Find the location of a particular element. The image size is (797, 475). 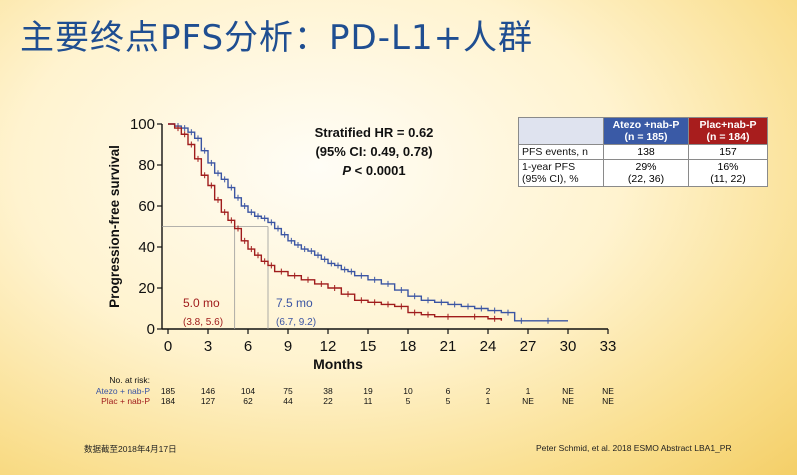

x-tick-label: 27 is located at coordinates (528, 346).